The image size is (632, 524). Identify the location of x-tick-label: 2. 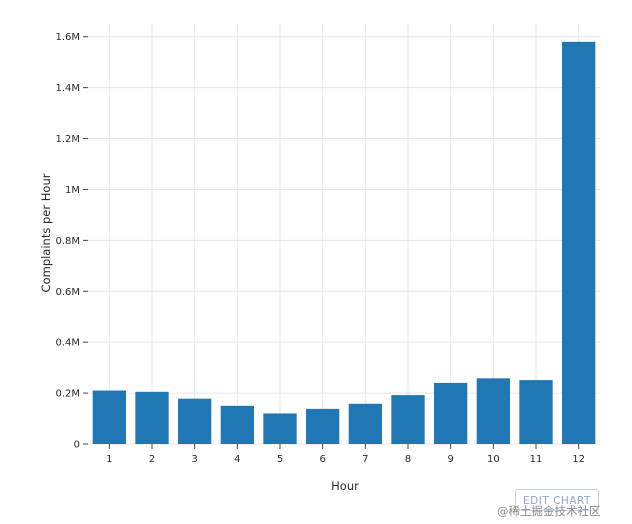
(152, 459).